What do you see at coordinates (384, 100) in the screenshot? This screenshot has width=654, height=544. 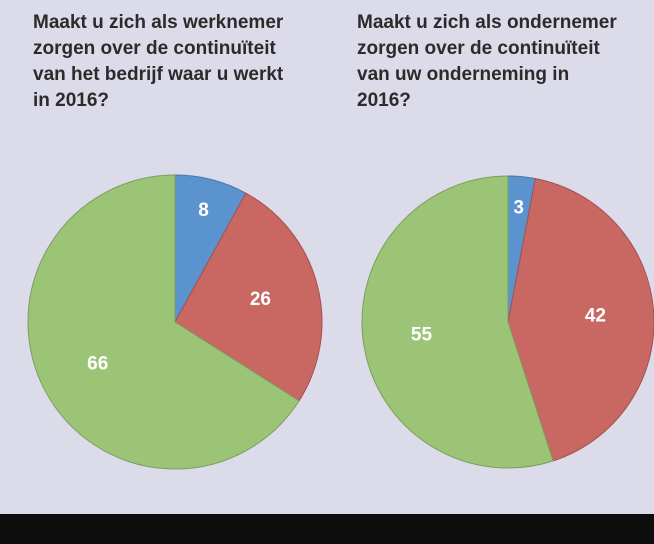 I see `chart-title: 2016?` at bounding box center [384, 100].